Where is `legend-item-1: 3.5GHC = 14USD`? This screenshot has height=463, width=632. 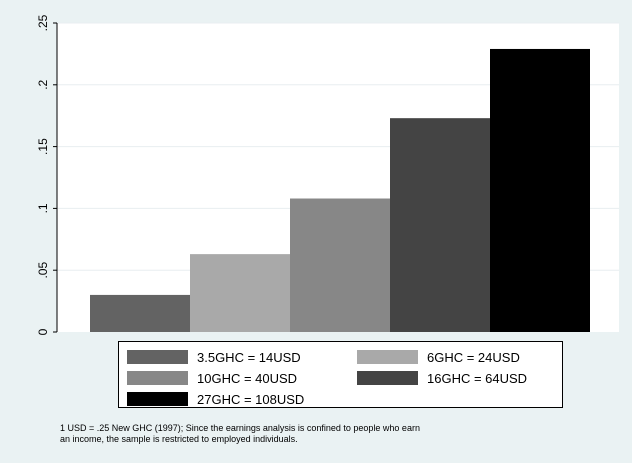
legend-item-1: 3.5GHC = 14USD is located at coordinates (214, 357).